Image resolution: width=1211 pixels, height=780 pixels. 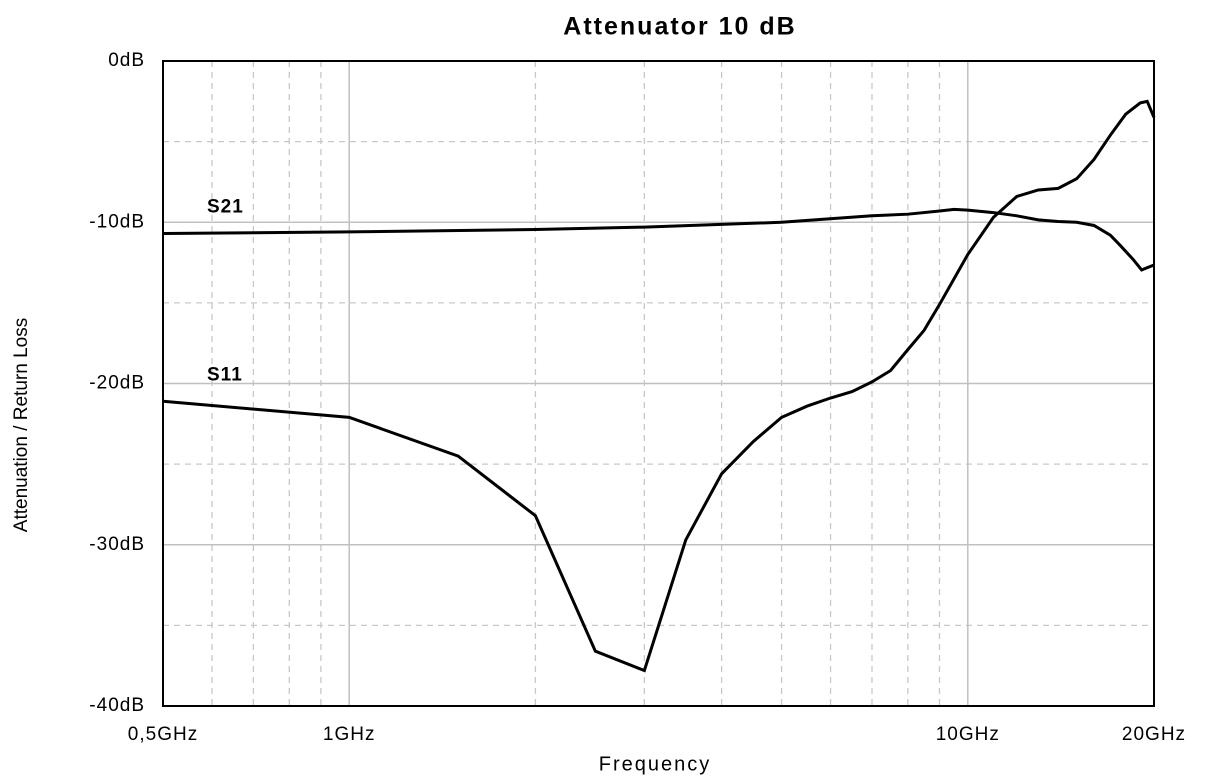 What do you see at coordinates (117, 383) in the screenshot?
I see `y-tick-label: -20dB` at bounding box center [117, 383].